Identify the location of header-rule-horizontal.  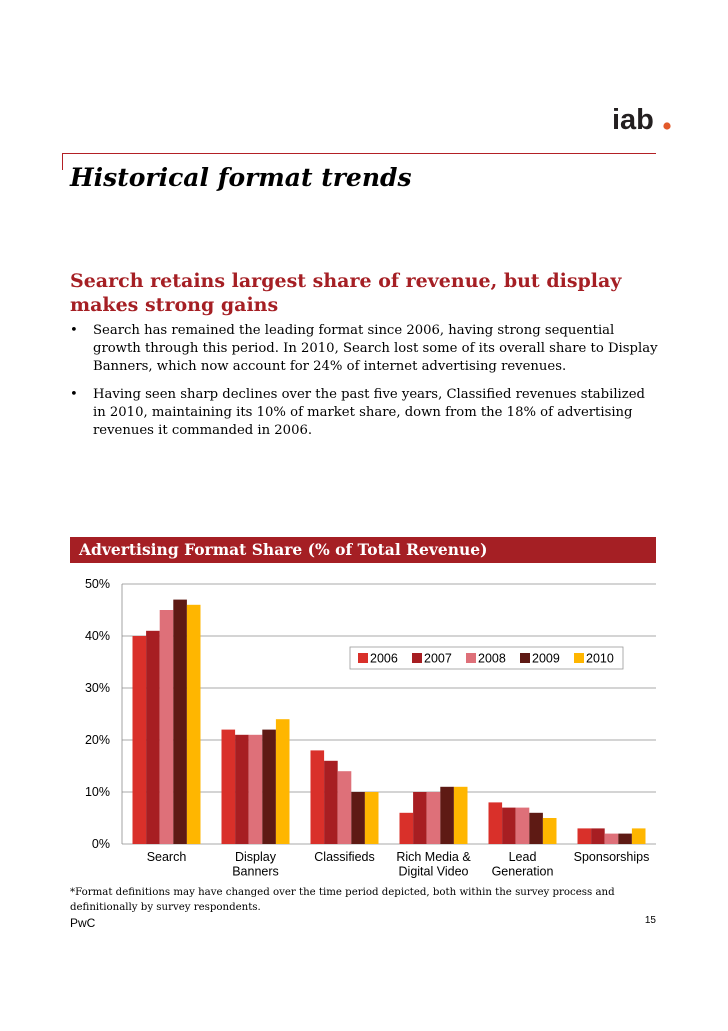
(359, 153).